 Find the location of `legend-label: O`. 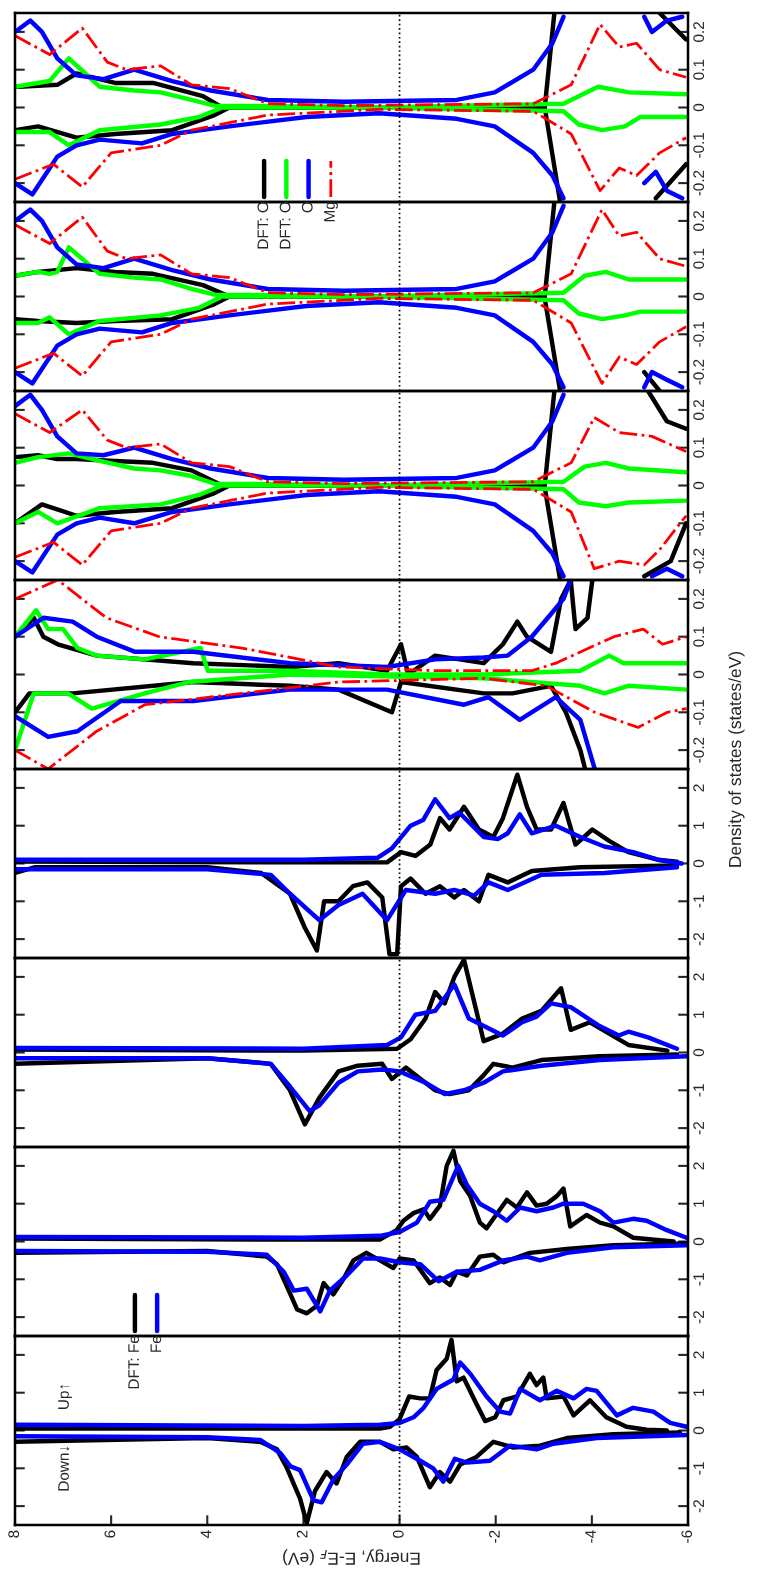

legend-label: O is located at coordinates (307, 207).